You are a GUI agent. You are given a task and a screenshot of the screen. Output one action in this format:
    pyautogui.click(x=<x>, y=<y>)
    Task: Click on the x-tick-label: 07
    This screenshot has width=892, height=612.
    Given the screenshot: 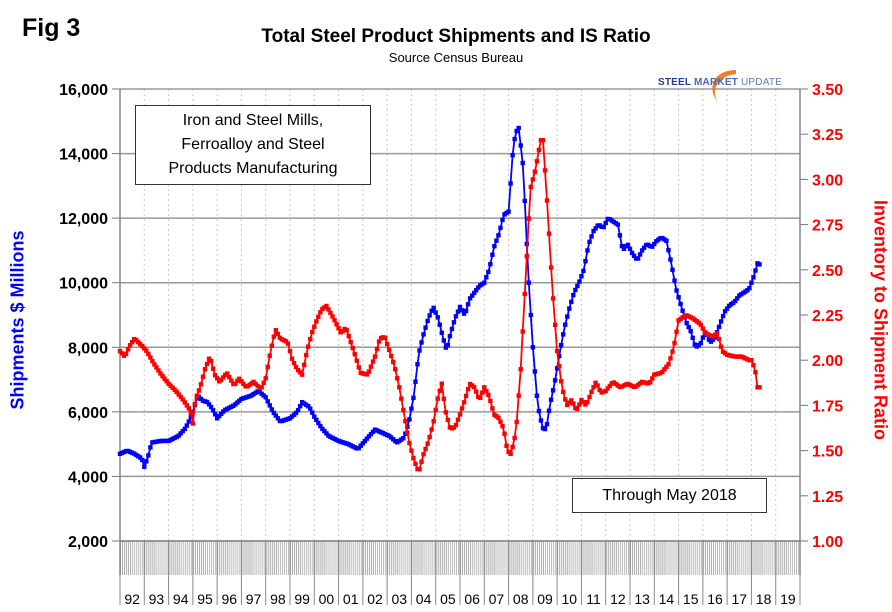 What is the action you would take?
    pyautogui.click(x=497, y=599)
    